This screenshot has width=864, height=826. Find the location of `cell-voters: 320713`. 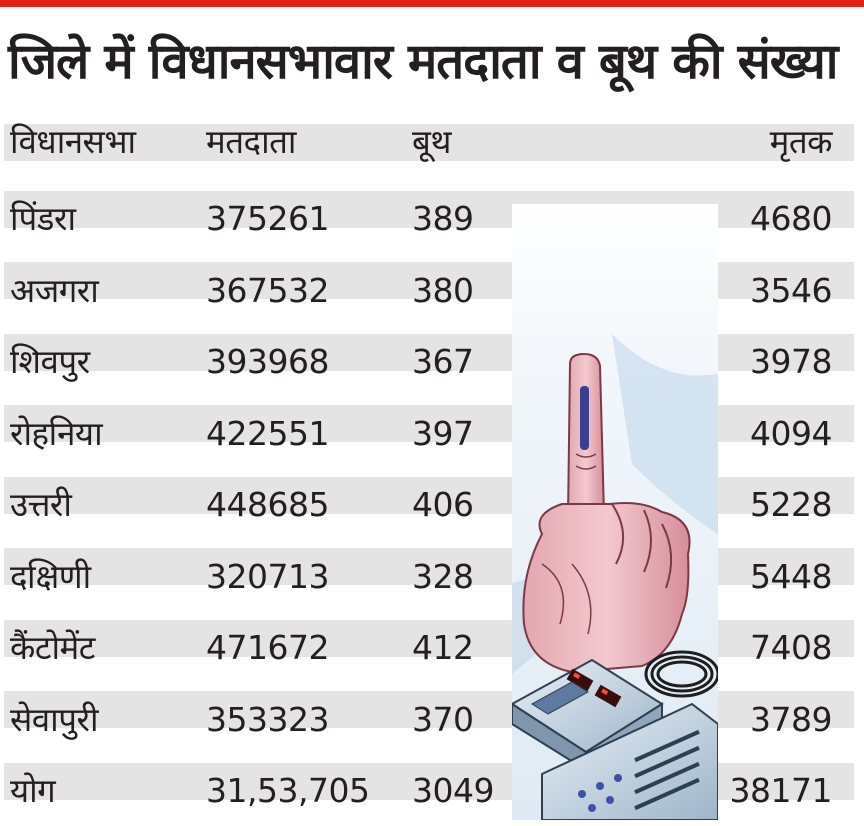

cell-voters: 320713 is located at coordinates (267, 576).